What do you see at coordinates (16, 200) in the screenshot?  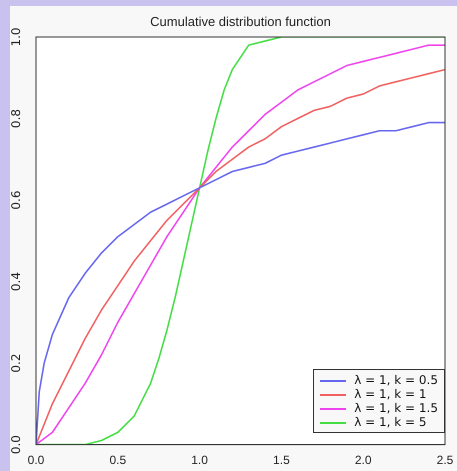 I see `y-tick-label: 0.6` at bounding box center [16, 200].